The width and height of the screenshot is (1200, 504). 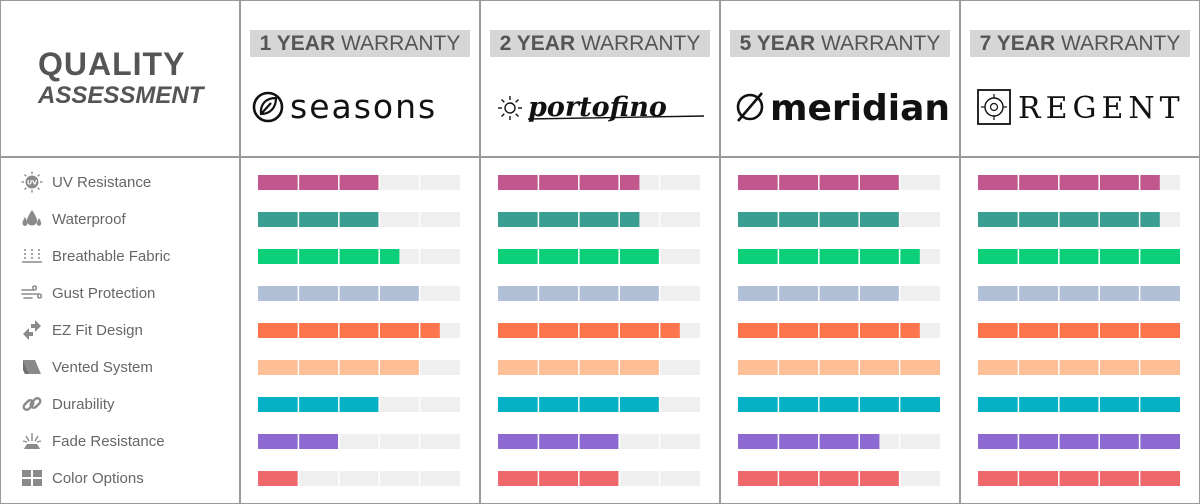 I want to click on seasons-logo: seasons, so click(x=343, y=106).